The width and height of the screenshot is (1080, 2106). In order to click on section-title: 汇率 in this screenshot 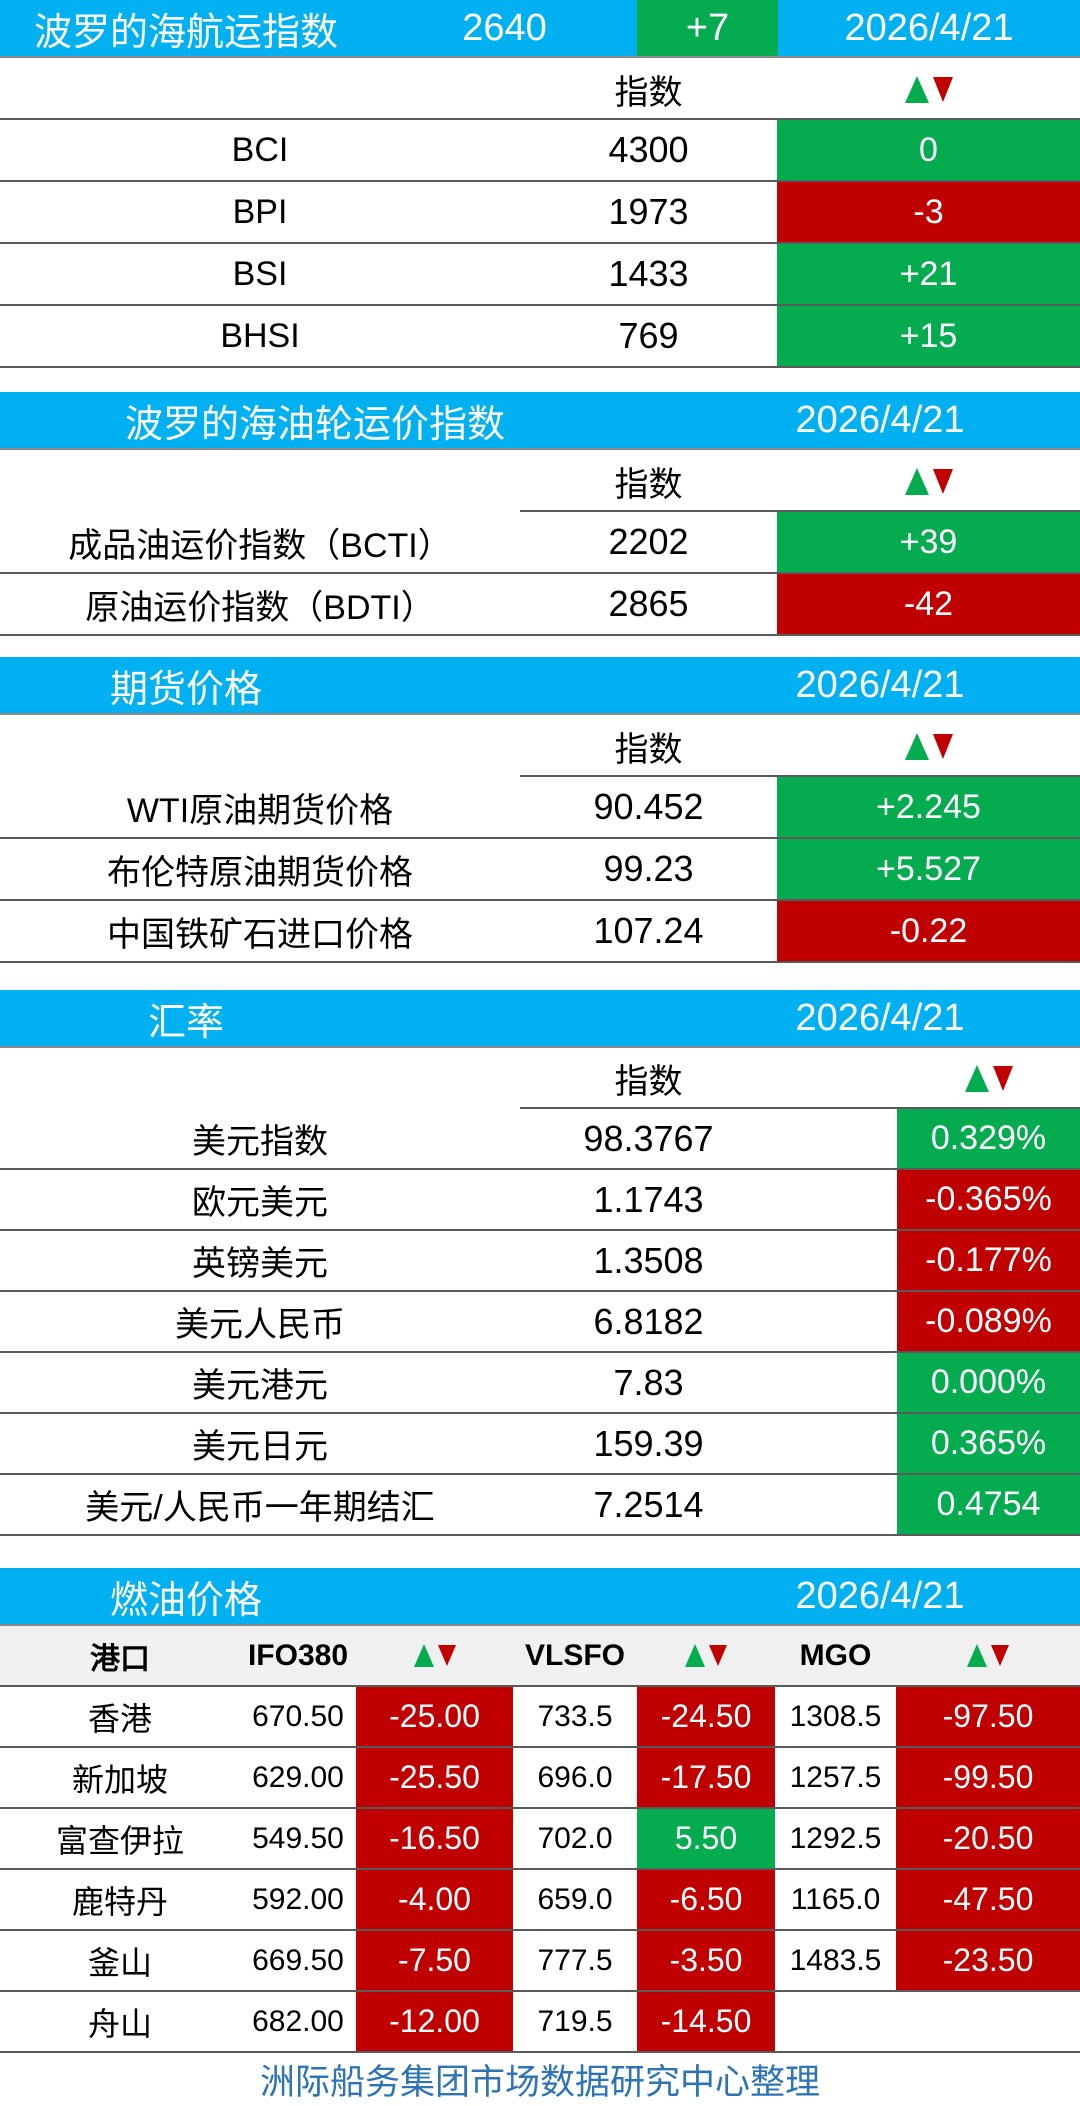, I will do `click(185, 1022)`.